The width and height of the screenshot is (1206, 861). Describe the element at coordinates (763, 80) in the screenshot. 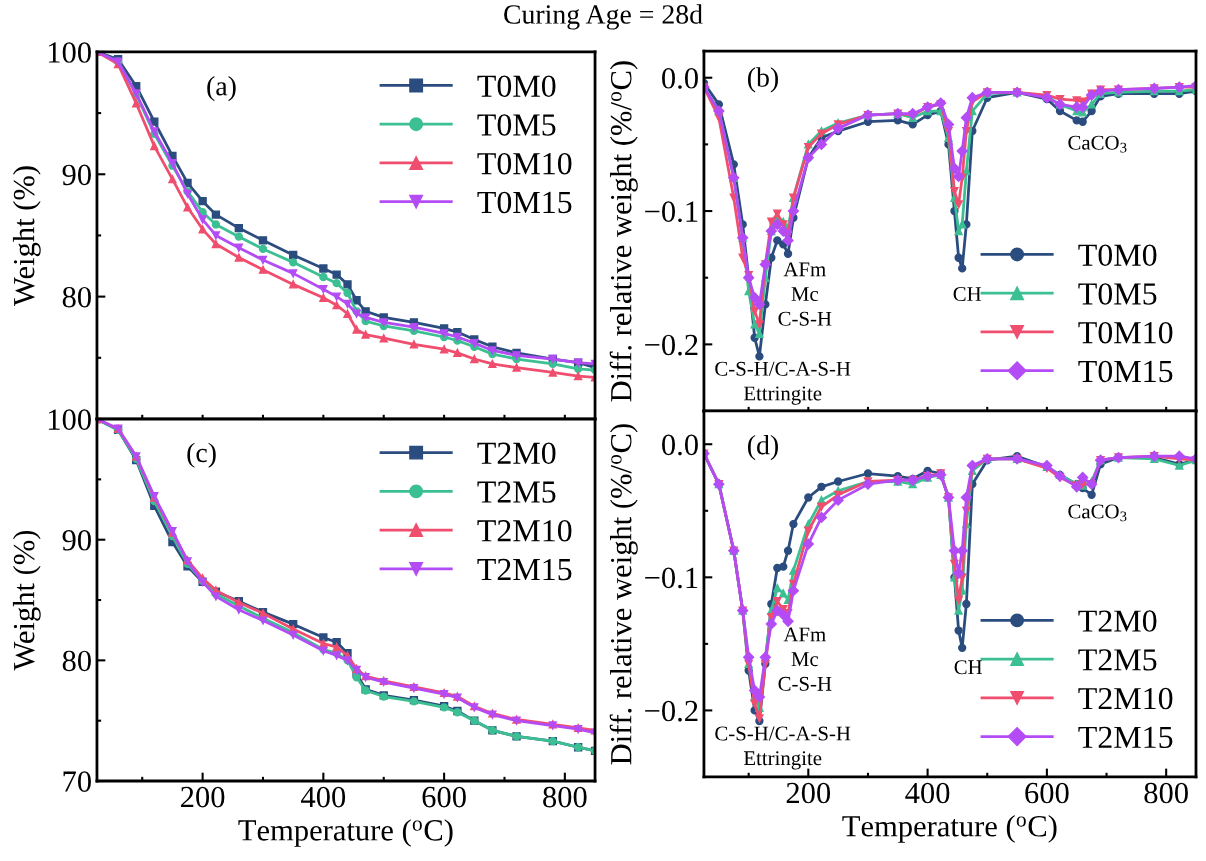

I see `annotation: (b)` at that location.